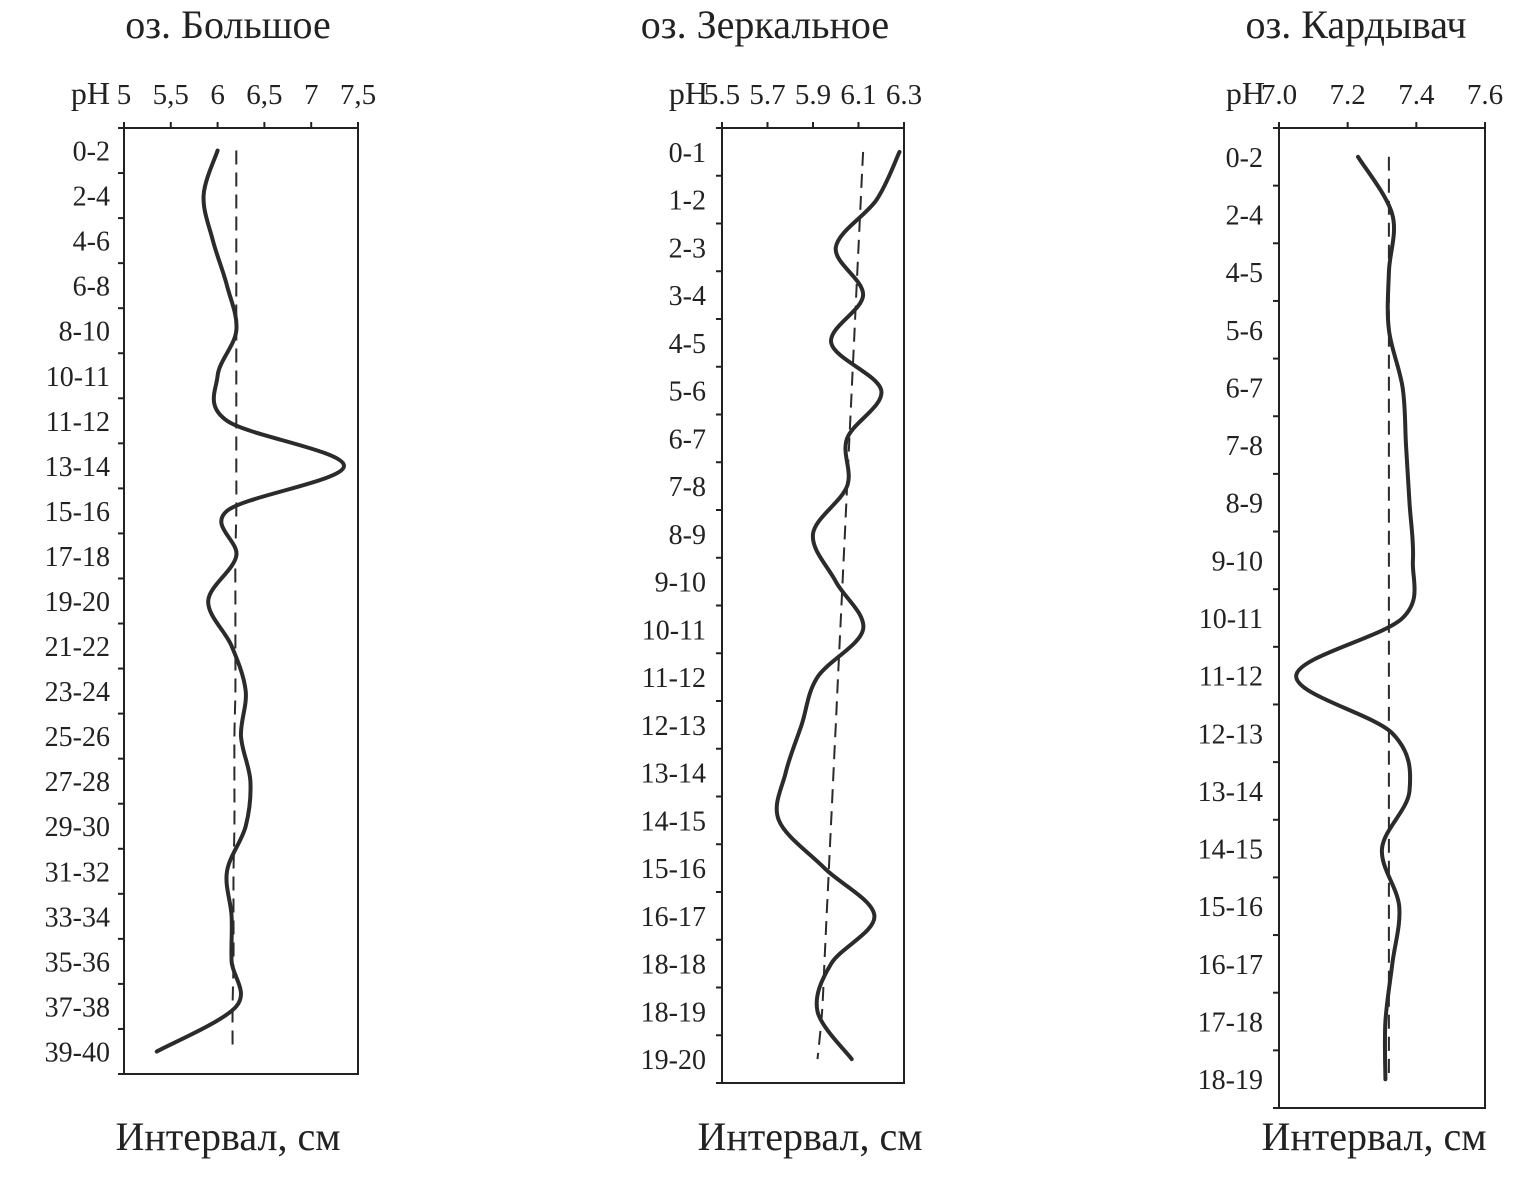 Image resolution: width=1531 pixels, height=1192 pixels. Describe the element at coordinates (77, 962) in the screenshot. I see `y-tick-label: 35-36` at that location.